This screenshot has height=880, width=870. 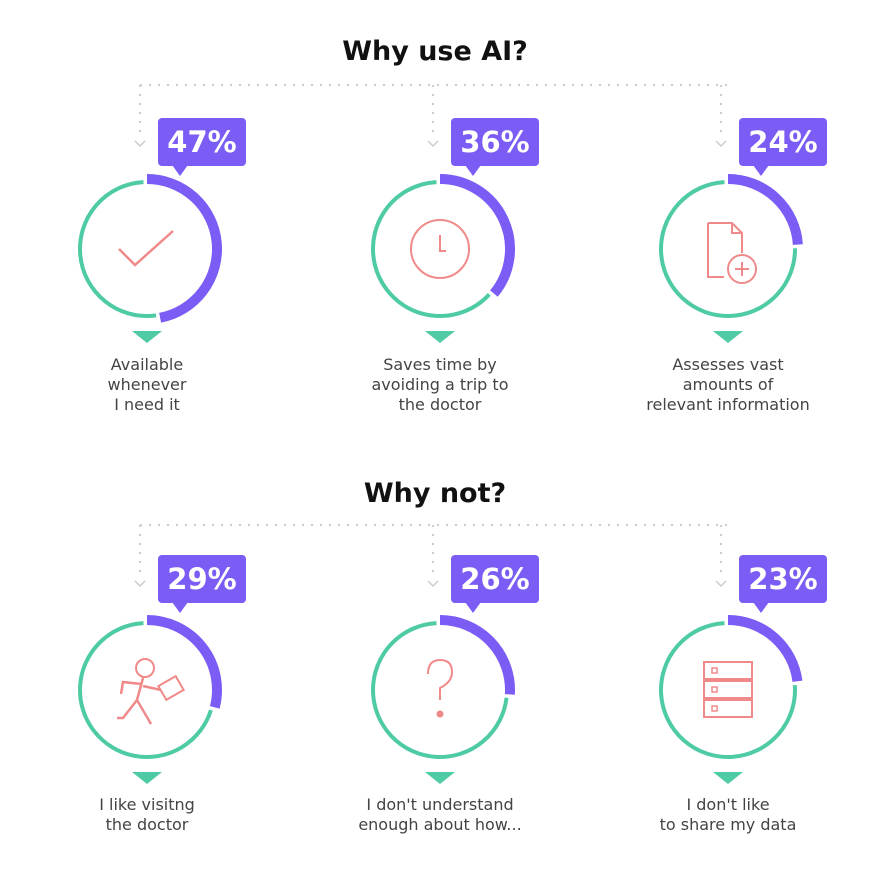 What do you see at coordinates (728, 804) in the screenshot?
I see `label-line: I don't like` at bounding box center [728, 804].